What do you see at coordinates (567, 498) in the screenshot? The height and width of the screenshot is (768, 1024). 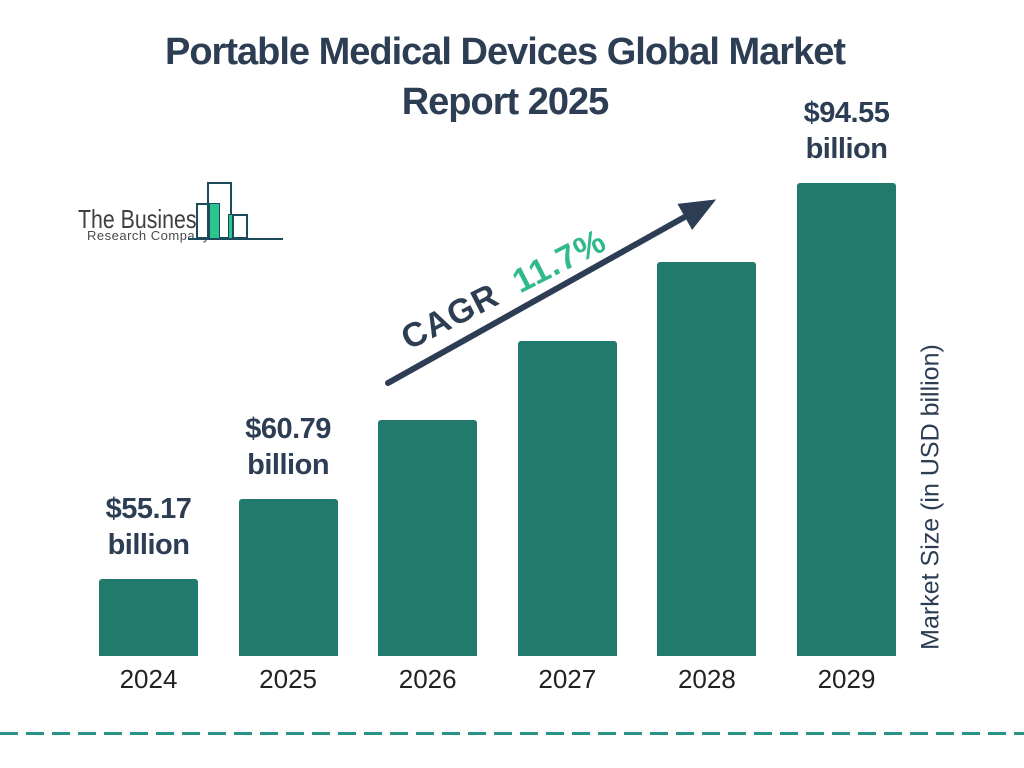 I see `bar-2027` at bounding box center [567, 498].